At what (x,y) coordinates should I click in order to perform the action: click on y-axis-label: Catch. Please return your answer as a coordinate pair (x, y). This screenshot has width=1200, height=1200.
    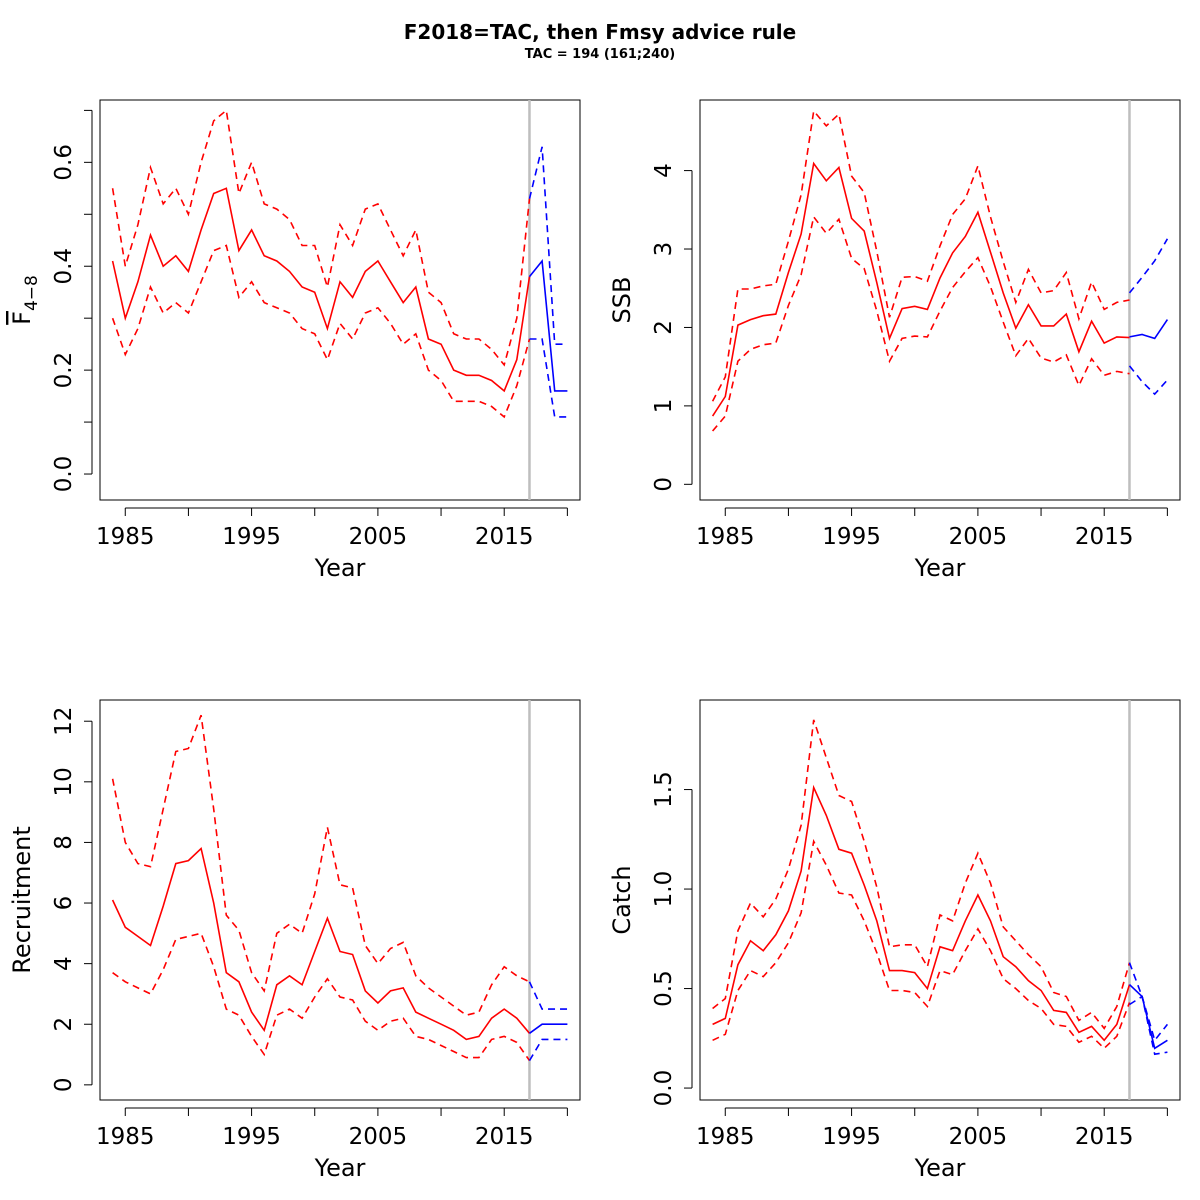
    Looking at the image, I should click on (622, 899).